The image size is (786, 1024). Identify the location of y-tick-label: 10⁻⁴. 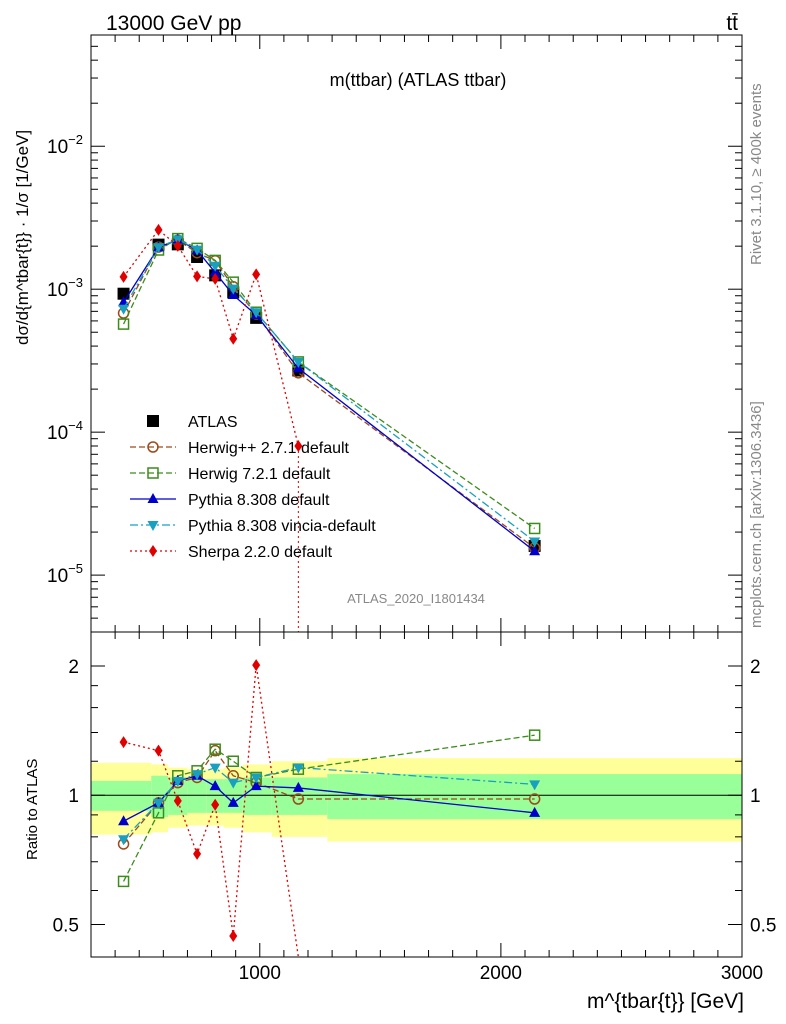
(65, 431).